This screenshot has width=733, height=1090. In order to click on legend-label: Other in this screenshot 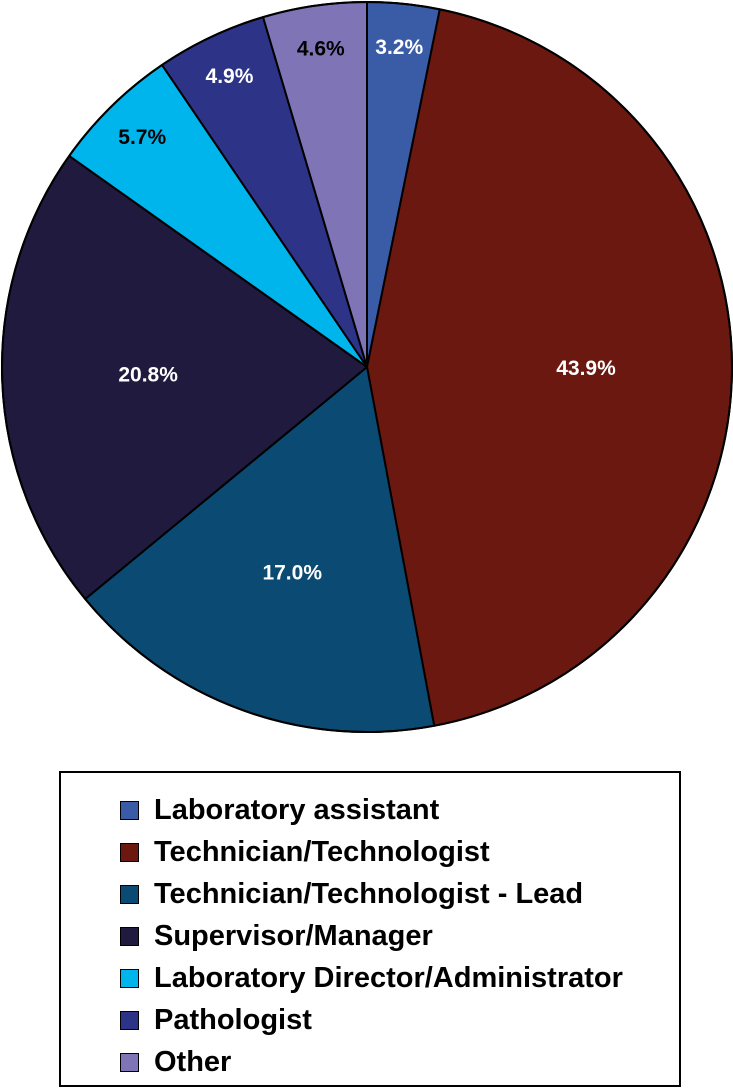, I will do `click(193, 1061)`.